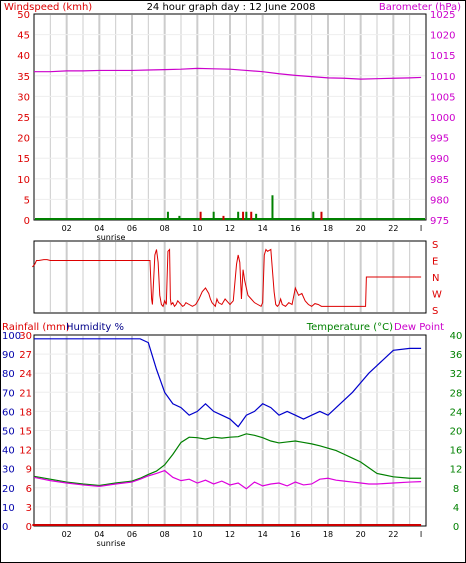 This screenshot has width=466, height=563. What do you see at coordinates (29, 508) in the screenshot?
I see `rainfall-tick-label: 3` at bounding box center [29, 508].